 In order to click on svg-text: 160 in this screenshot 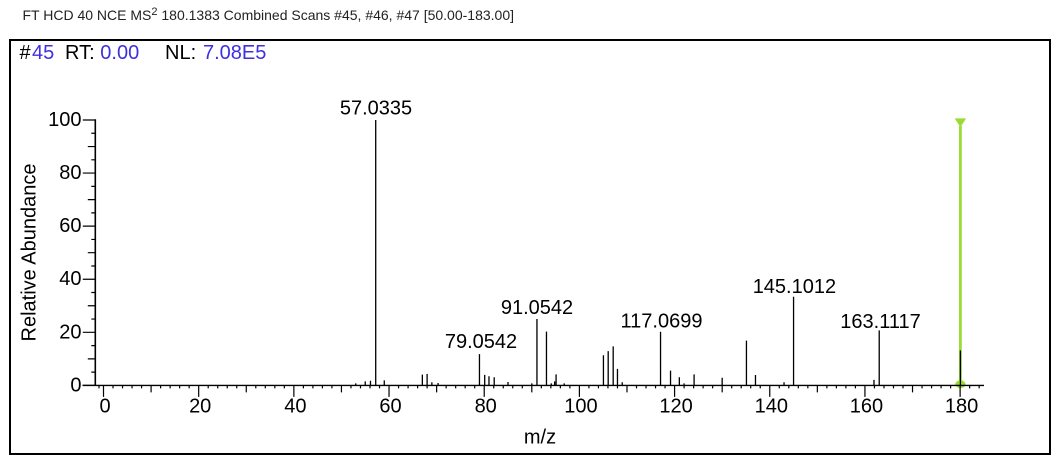, I will do `click(866, 407)`.